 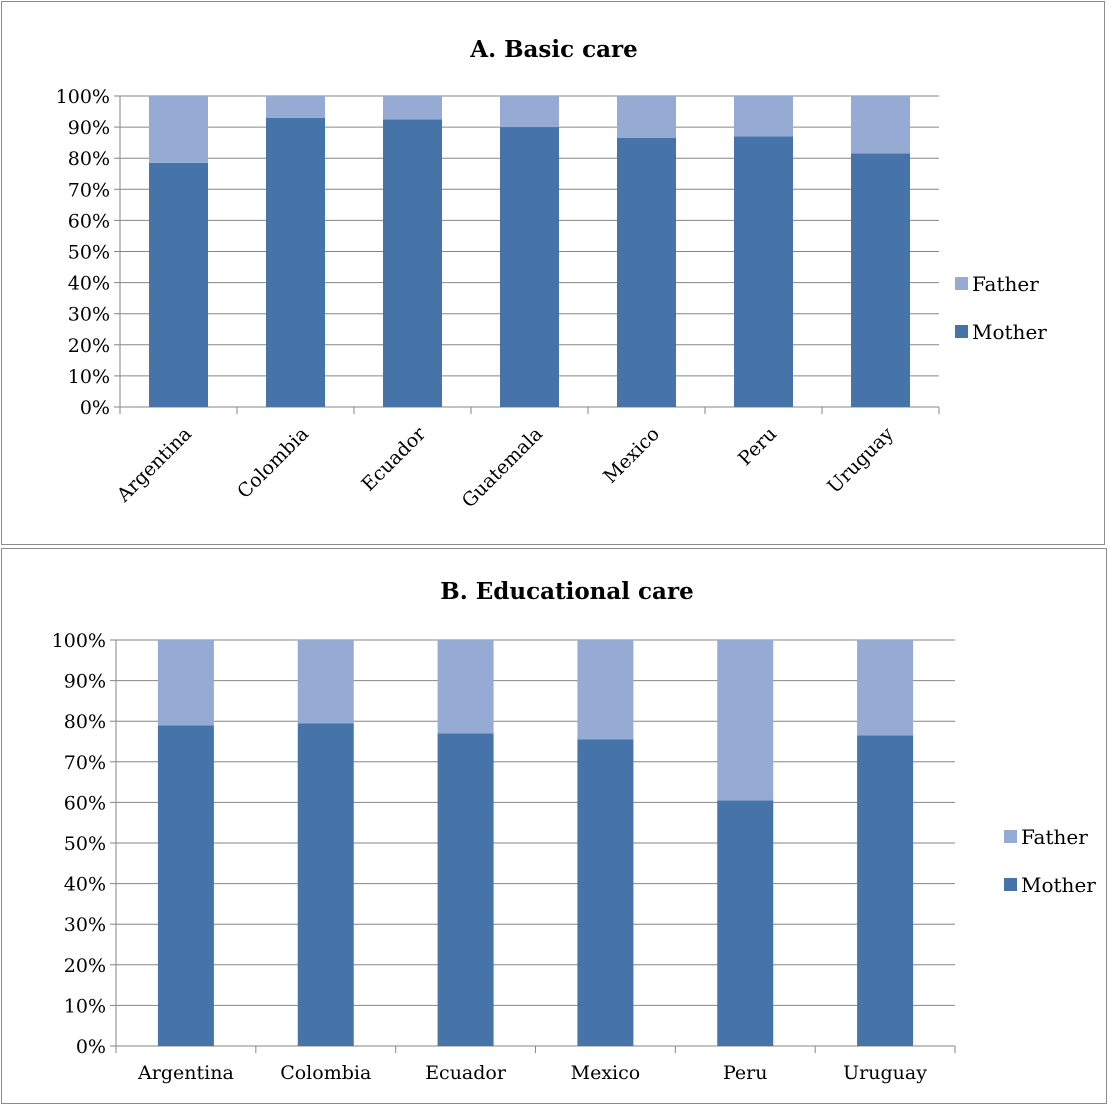 What do you see at coordinates (529, 112) in the screenshot?
I see `bar-father-guatemala` at bounding box center [529, 112].